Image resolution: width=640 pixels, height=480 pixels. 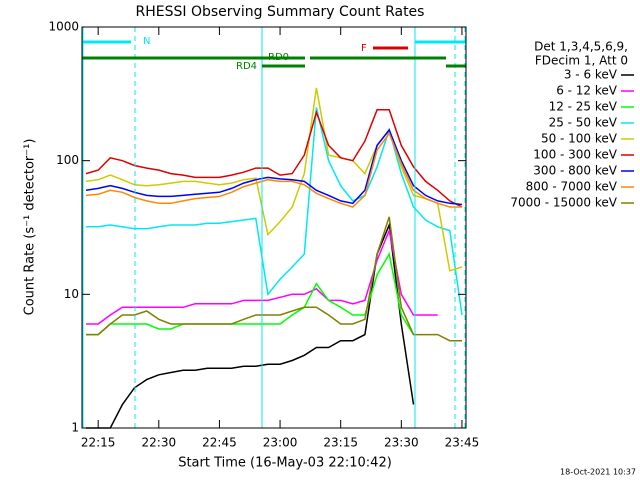 What do you see at coordinates (591, 75) in the screenshot?
I see `legend-label: 3 - 6 keV` at bounding box center [591, 75].